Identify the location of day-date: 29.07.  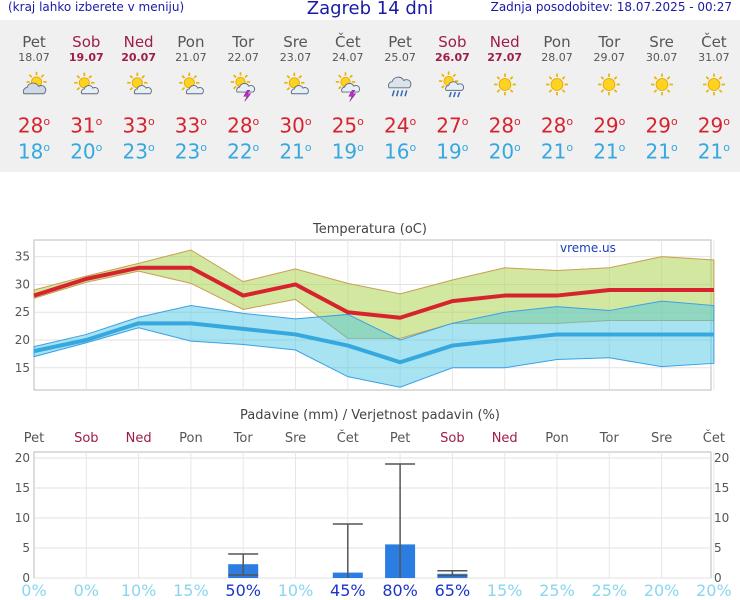
(609, 57).